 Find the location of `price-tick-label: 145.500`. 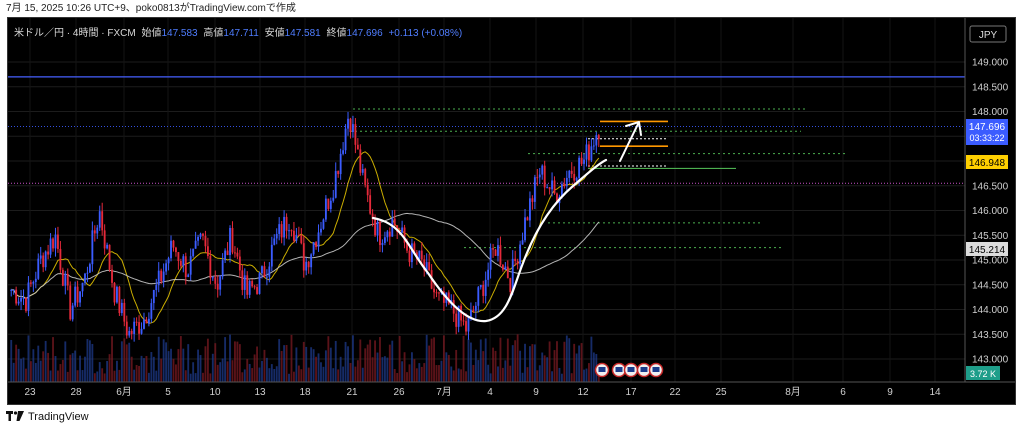

price-tick-label: 145.500 is located at coordinates (990, 236).